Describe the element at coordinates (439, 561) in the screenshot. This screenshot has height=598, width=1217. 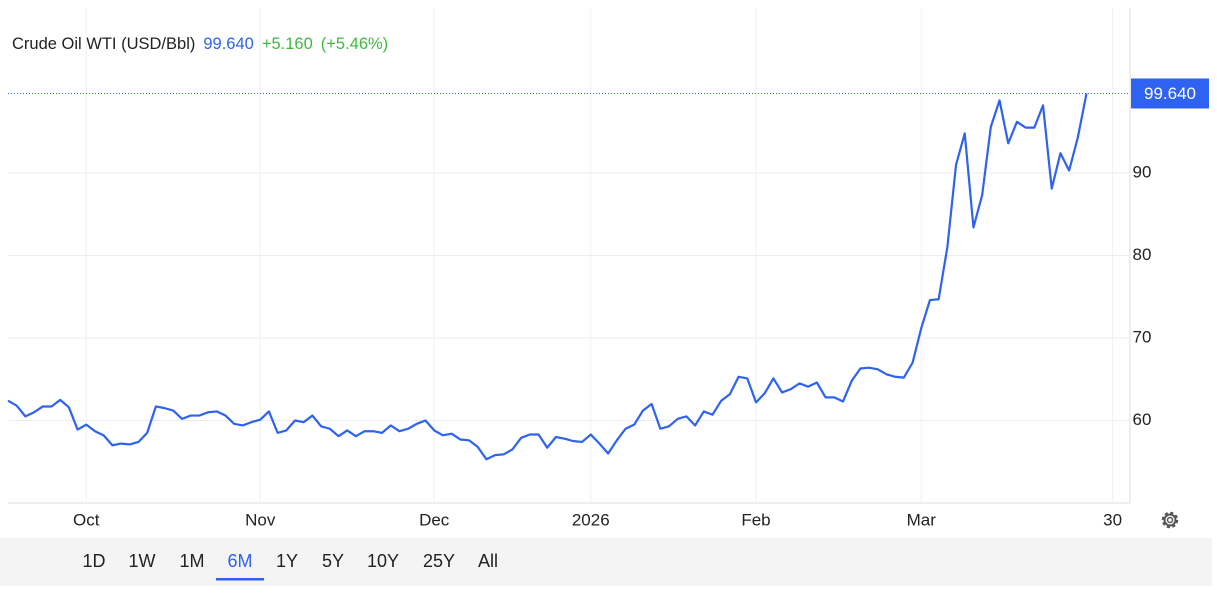
I see `range-button: 25Y` at that location.